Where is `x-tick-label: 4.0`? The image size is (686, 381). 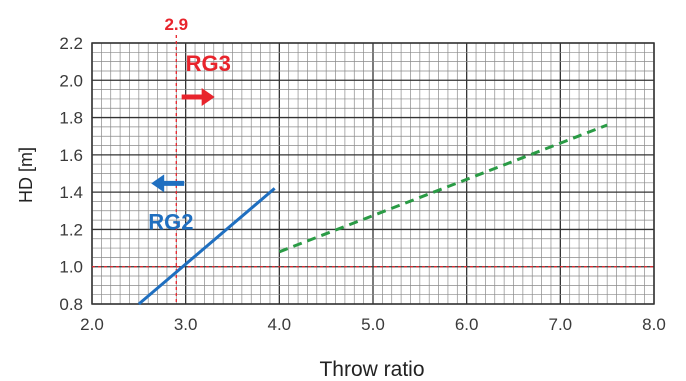
x-tick-label: 4.0 is located at coordinates (280, 324).